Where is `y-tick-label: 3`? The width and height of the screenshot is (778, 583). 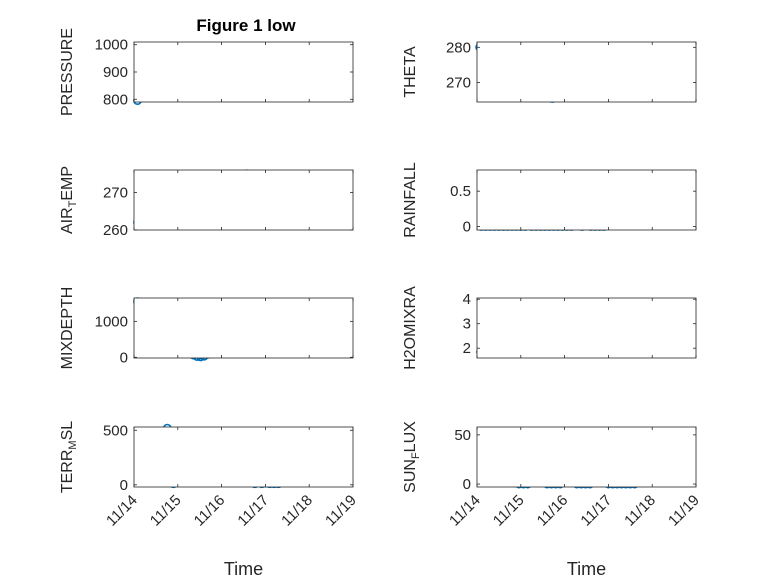
y-tick-label: 3 is located at coordinates (467, 324).